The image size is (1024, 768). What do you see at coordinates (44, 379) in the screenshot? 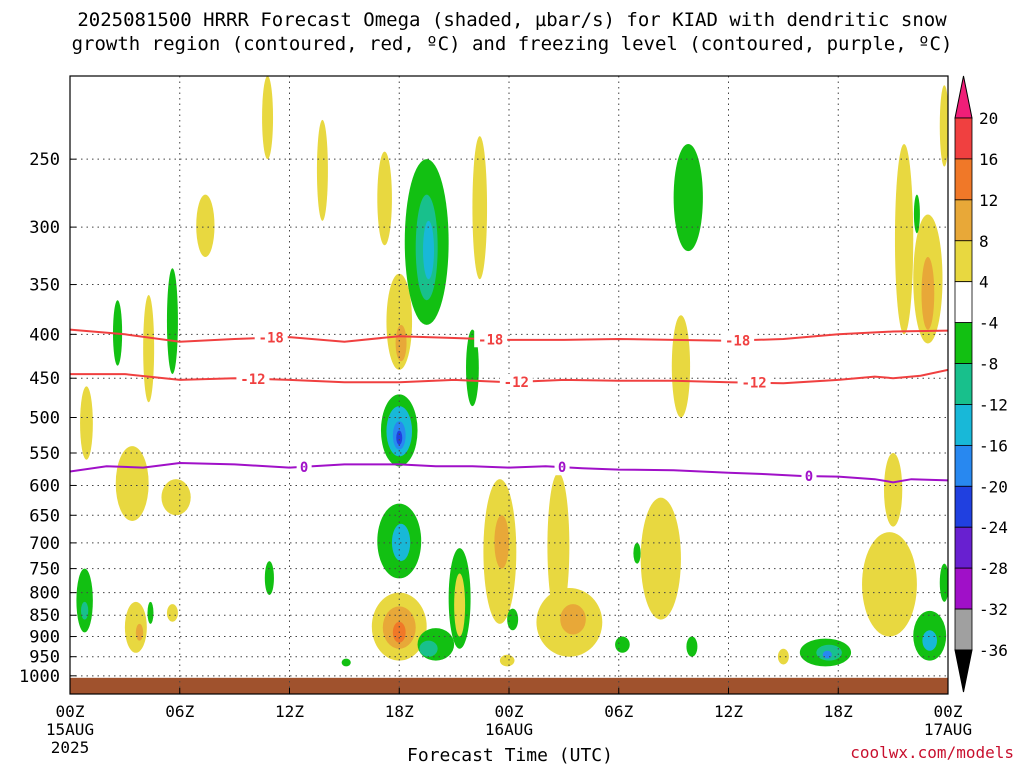
I see `y-tick-label: 450` at bounding box center [44, 379].